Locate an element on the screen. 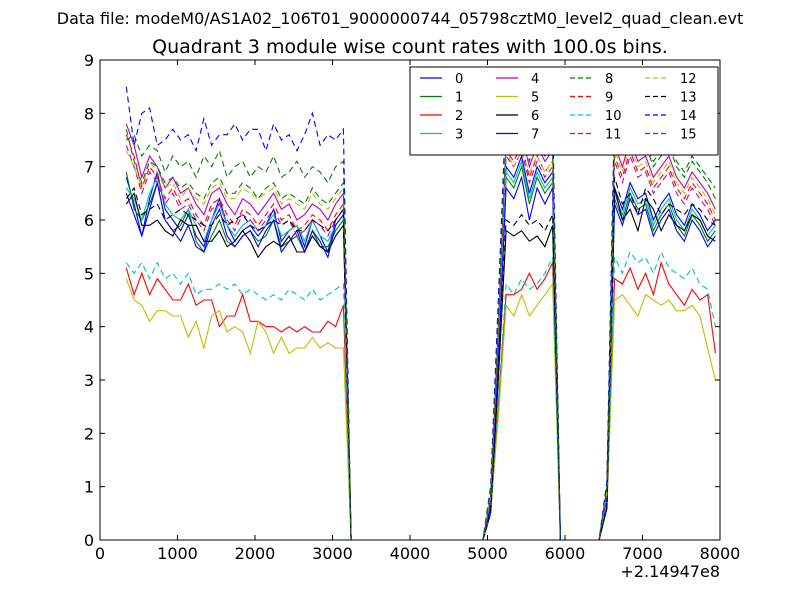 The width and height of the screenshot is (800, 600). legend-label-13: 13 is located at coordinates (688, 98).